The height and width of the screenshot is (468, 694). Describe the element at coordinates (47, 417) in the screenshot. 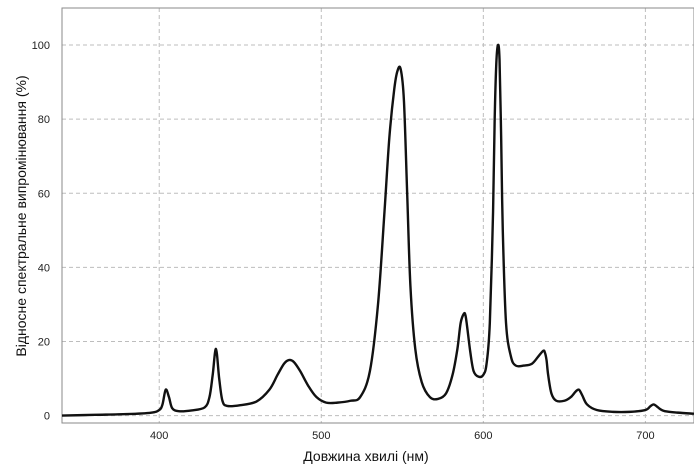

I see `y-tick-label: 0` at that location.